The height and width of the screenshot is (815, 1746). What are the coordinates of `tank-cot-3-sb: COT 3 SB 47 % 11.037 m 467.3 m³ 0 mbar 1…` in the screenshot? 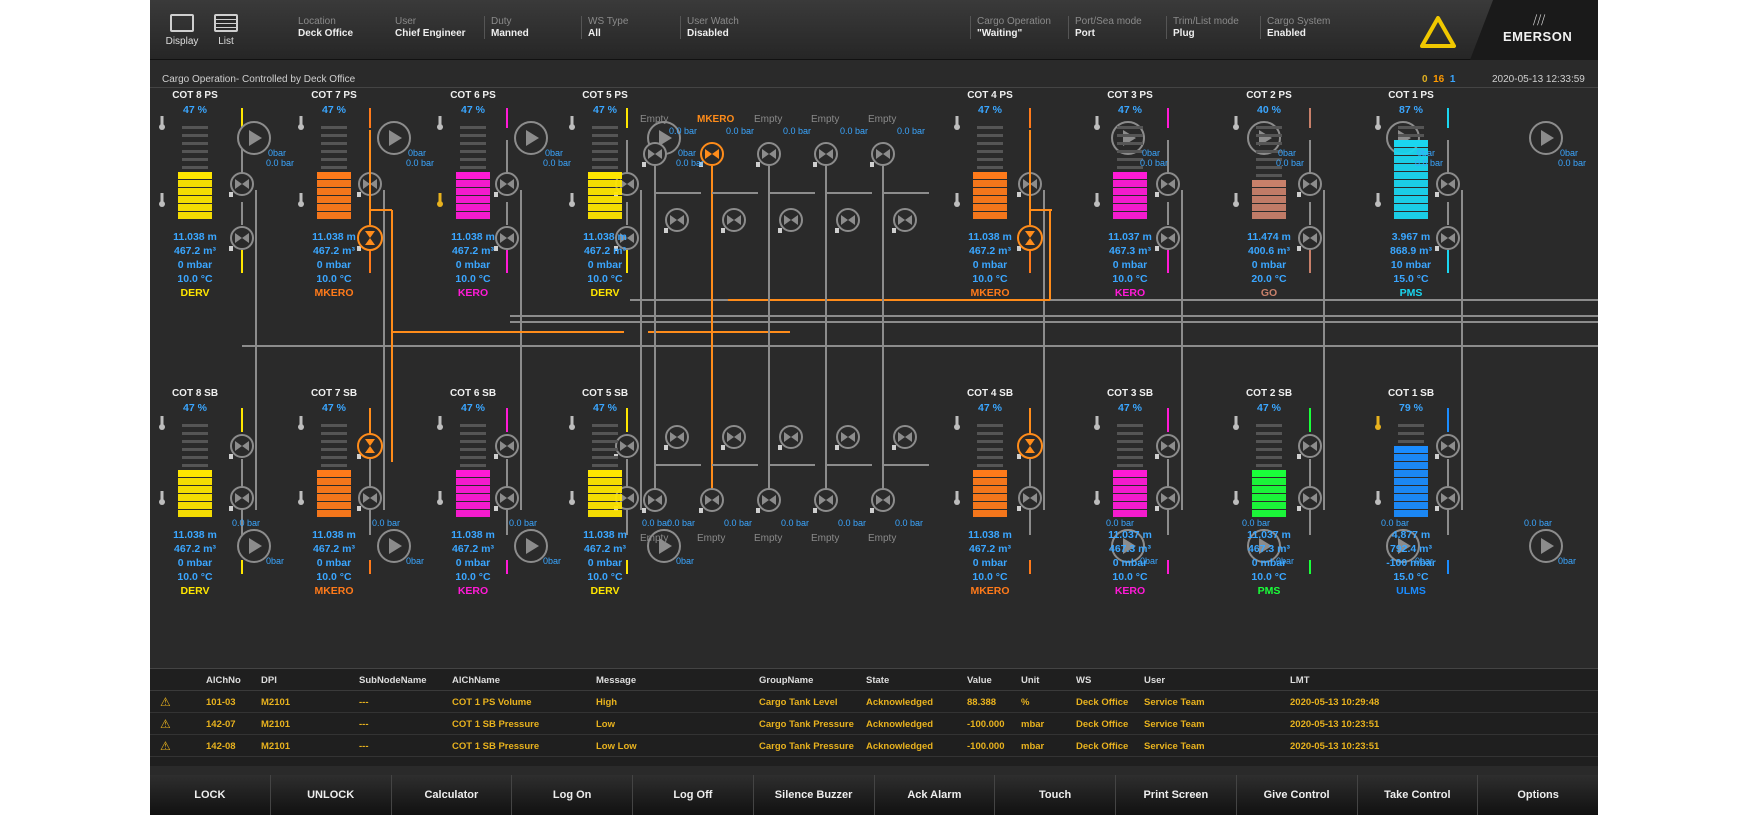 It's located at (1130, 492).